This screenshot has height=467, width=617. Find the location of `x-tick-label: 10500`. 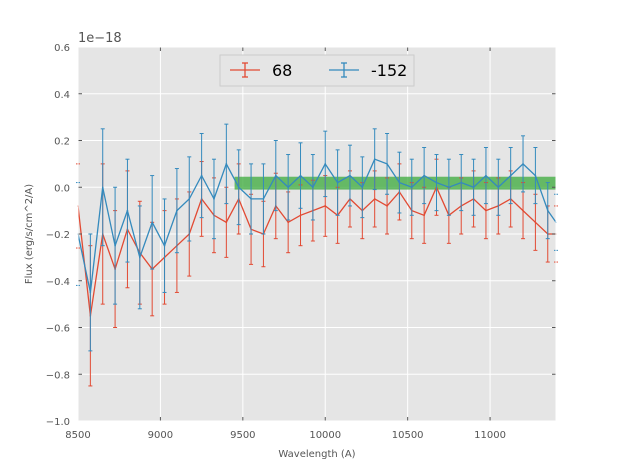

x-tick-label: 10500 is located at coordinates (408, 435).